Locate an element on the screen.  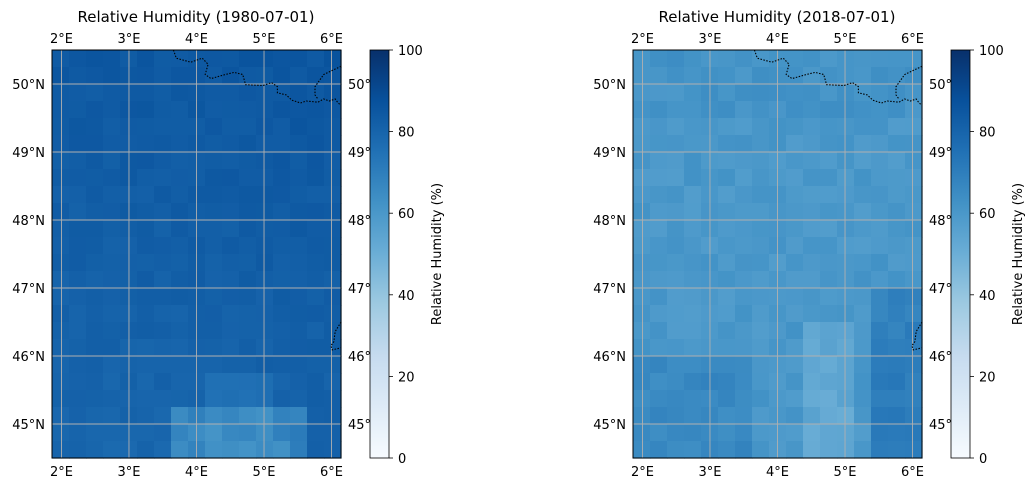
x-tick-label-top: 6°E is located at coordinates (912, 39).